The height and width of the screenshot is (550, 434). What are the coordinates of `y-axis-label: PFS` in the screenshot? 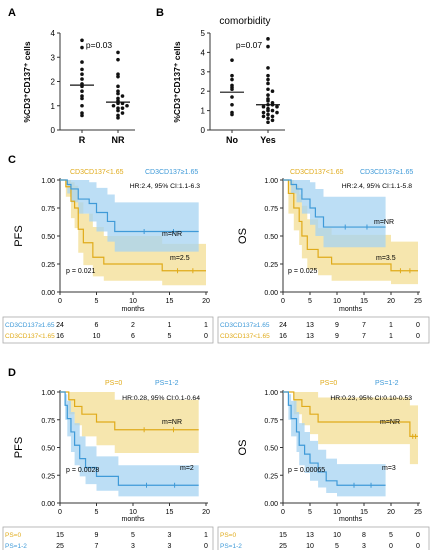 It's located at (19, 235).